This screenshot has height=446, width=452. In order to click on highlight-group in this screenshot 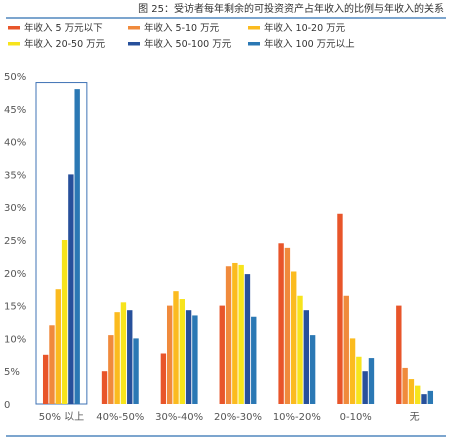, I will do `click(61, 243)`.